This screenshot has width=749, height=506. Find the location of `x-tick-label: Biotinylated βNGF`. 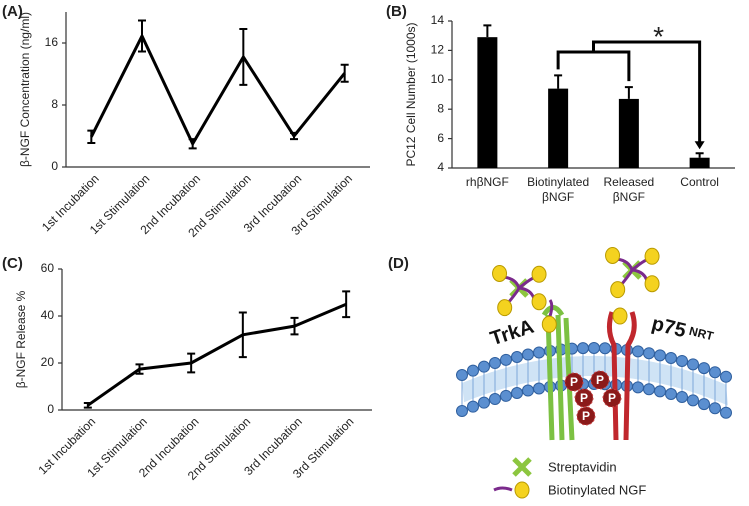

x-tick-label: Biotinylated βNGF is located at coordinates (558, 189).